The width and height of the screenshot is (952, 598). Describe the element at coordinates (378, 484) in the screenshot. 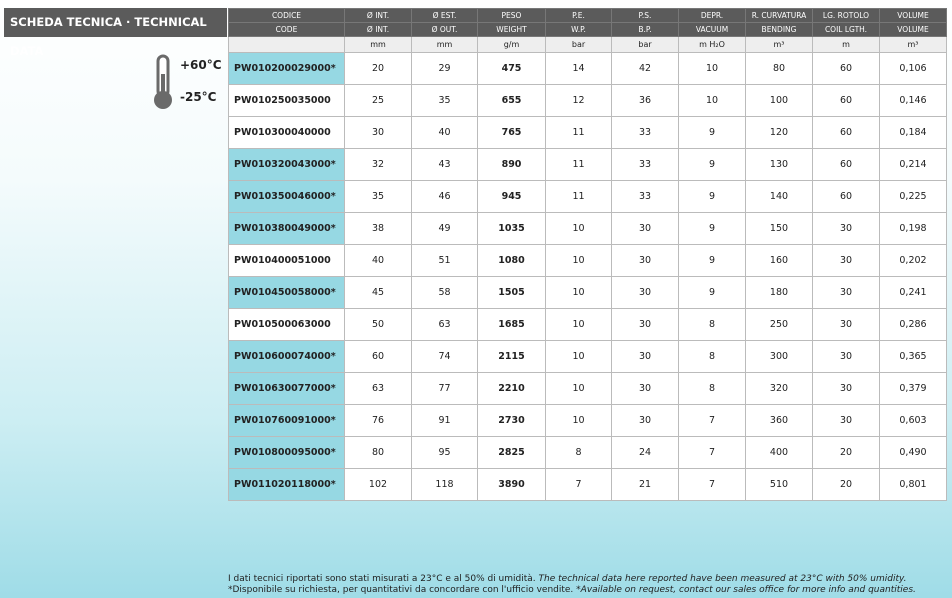

I see `value-cell: 102` at that location.